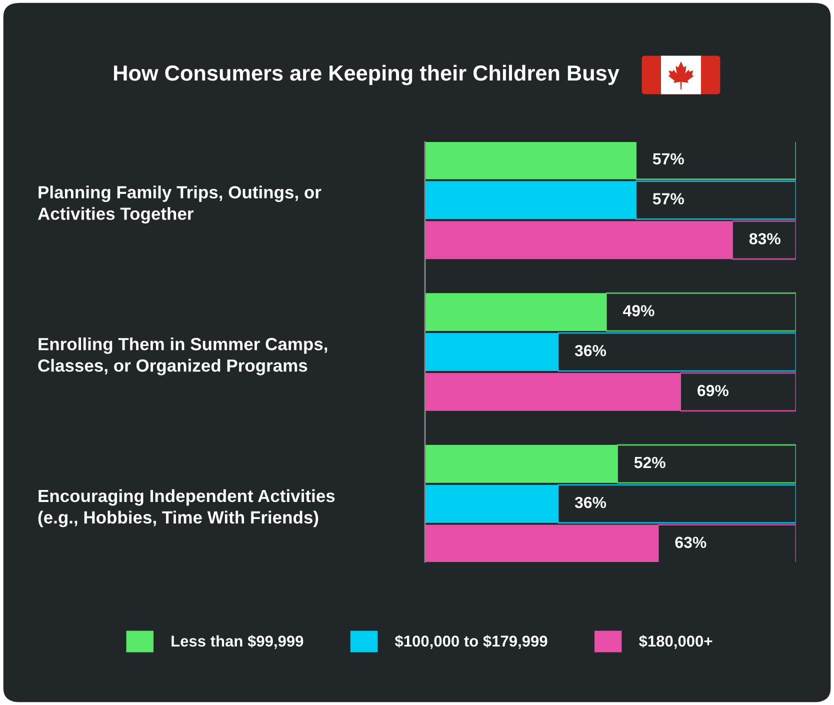 The width and height of the screenshot is (834, 705). Describe the element at coordinates (367, 75) in the screenshot. I see `chart-title: How Consumers are Keeping their Children Busy` at that location.